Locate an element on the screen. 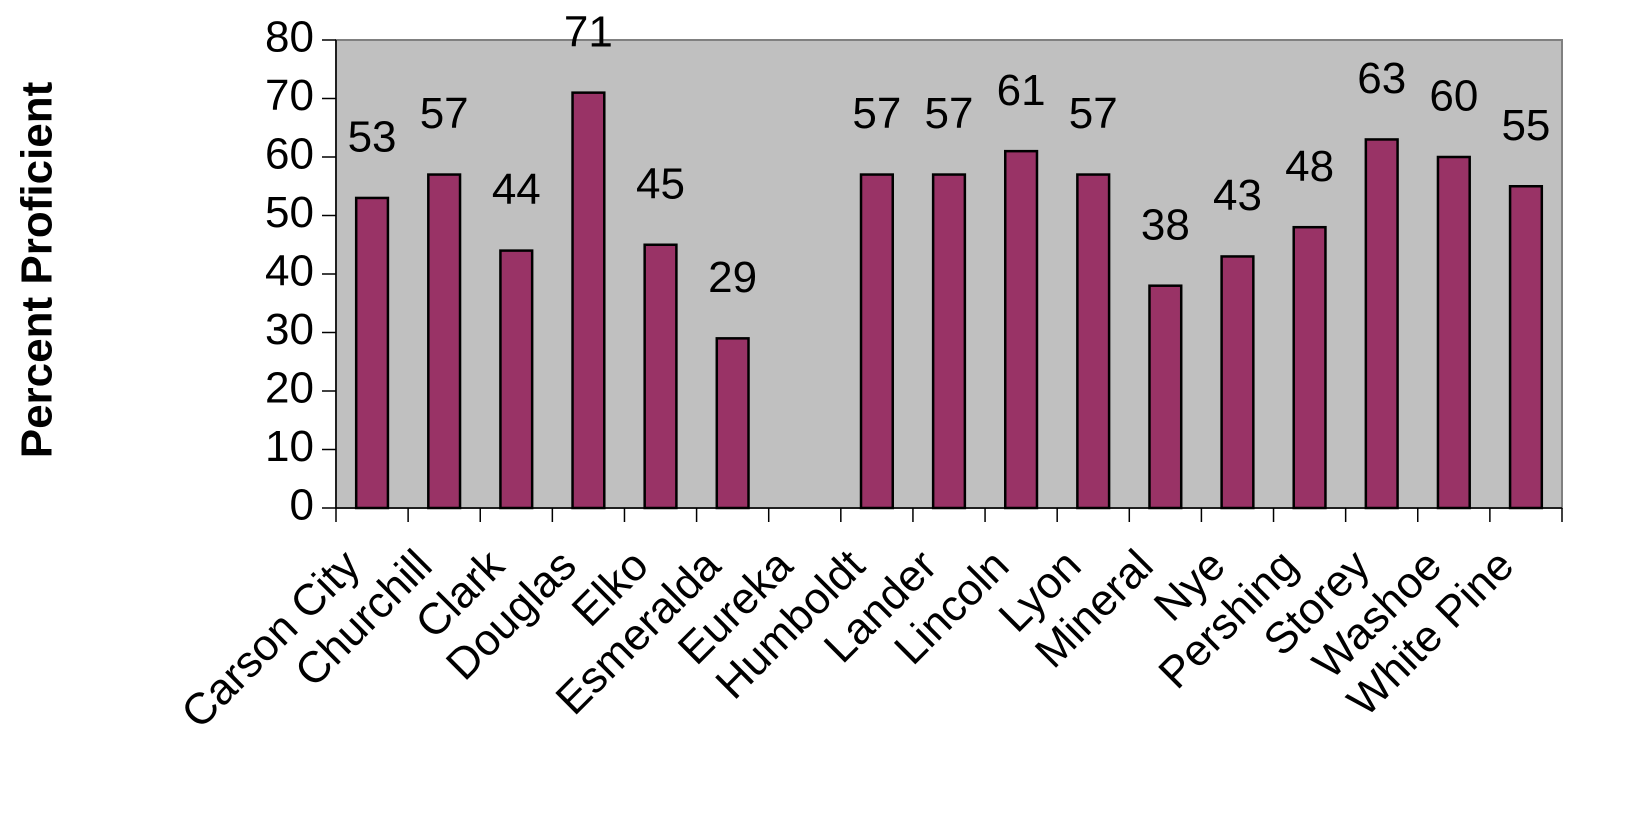 The height and width of the screenshot is (828, 1639). value-label: 63 is located at coordinates (1381, 78).